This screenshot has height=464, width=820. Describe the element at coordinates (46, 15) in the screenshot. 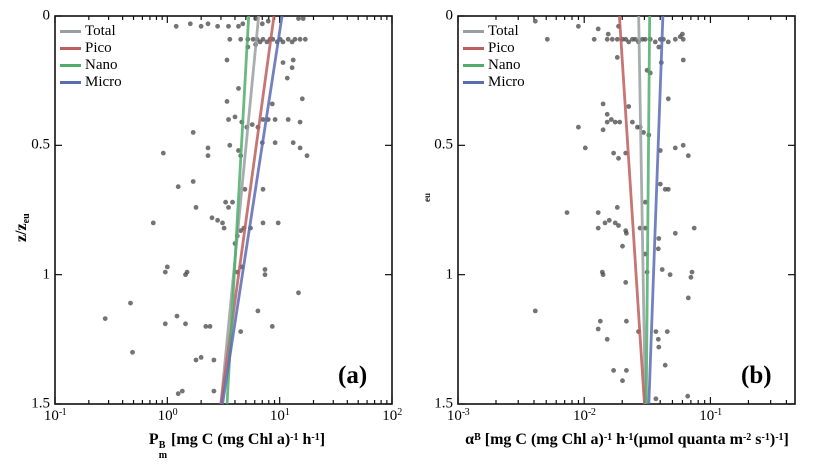

I see `y-tick-label: 0` at that location.